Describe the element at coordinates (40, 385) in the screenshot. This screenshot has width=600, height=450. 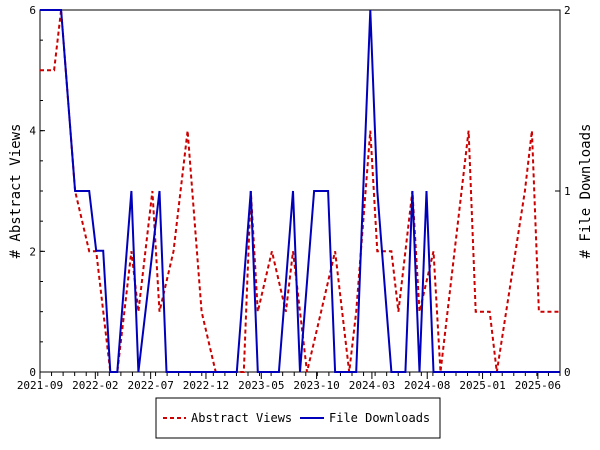
I see `x-tick-label: 2021-09` at that location.